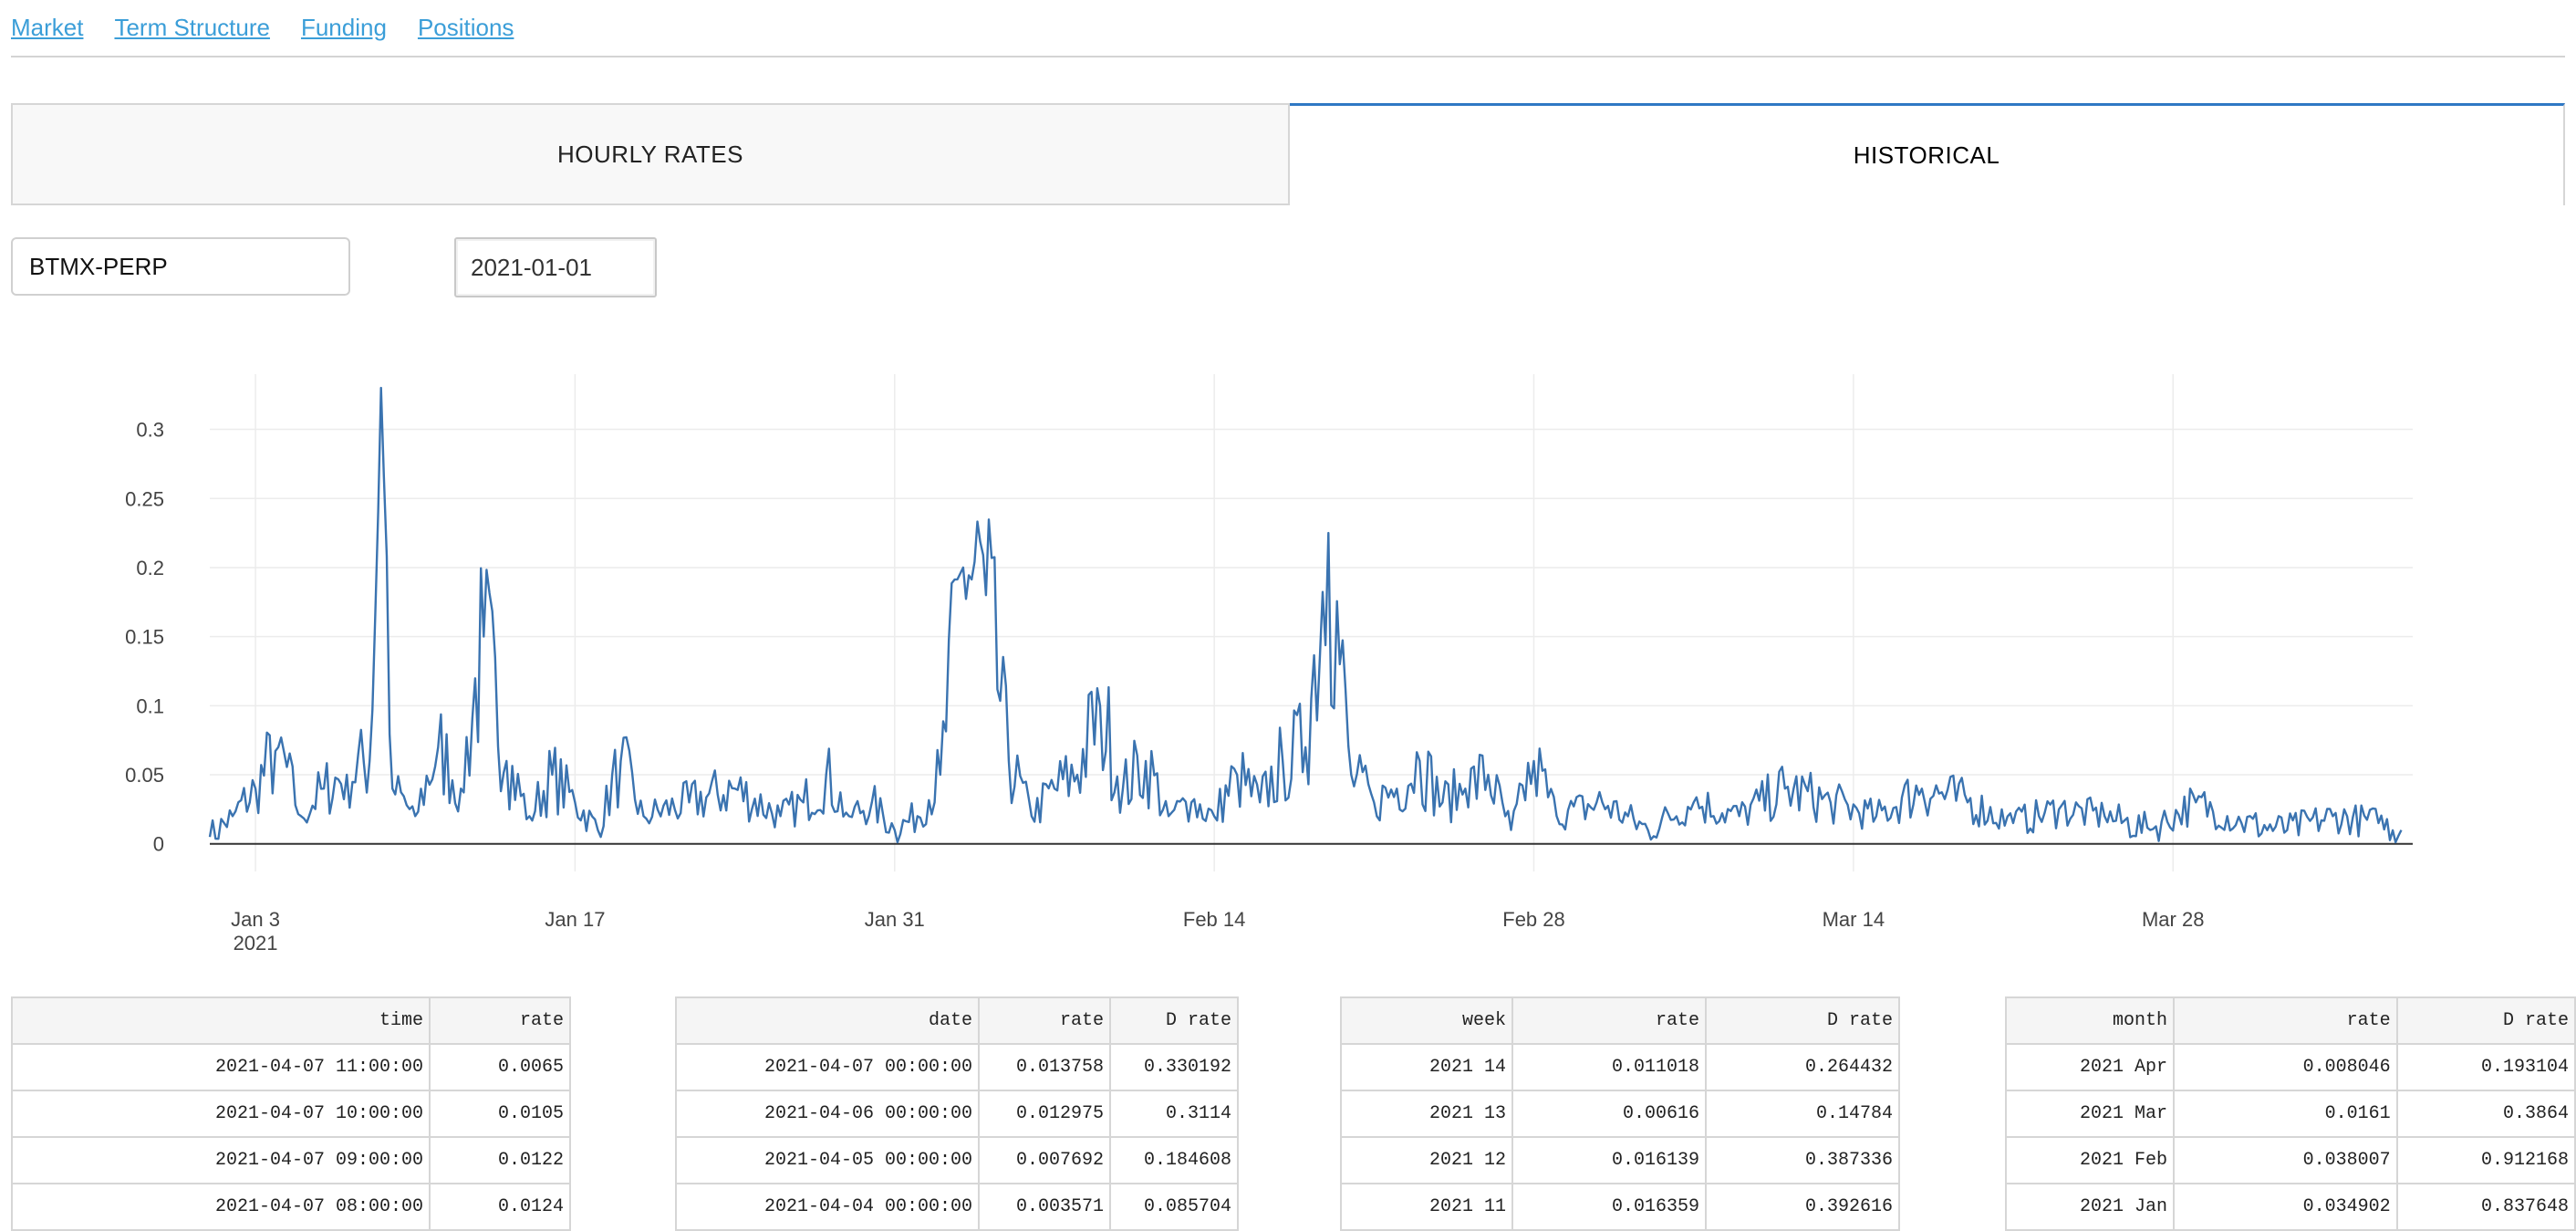 Image resolution: width=2576 pixels, height=1231 pixels. What do you see at coordinates (2285, 1114) in the screenshot?
I see `table-cell: 0.0161` at bounding box center [2285, 1114].